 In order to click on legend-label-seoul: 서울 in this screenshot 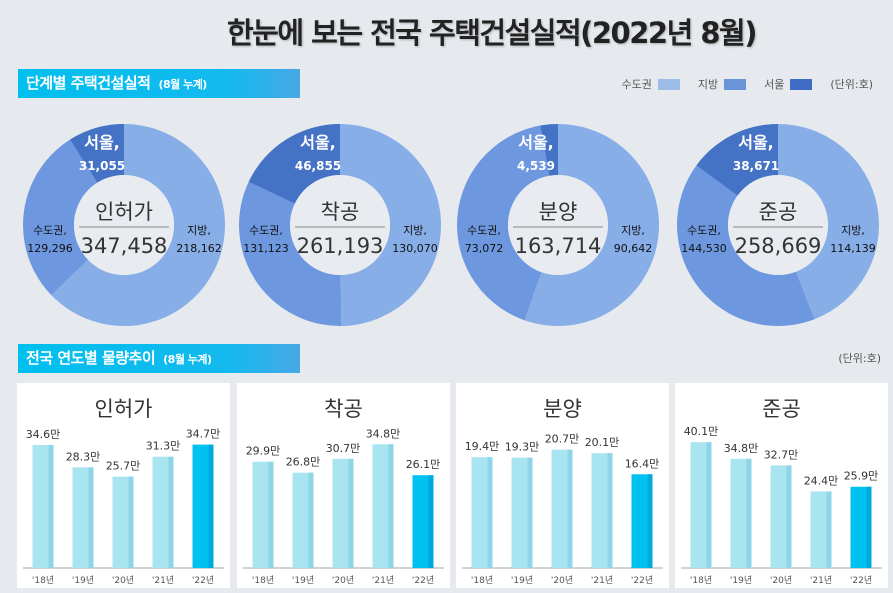, I will do `click(774, 84)`.